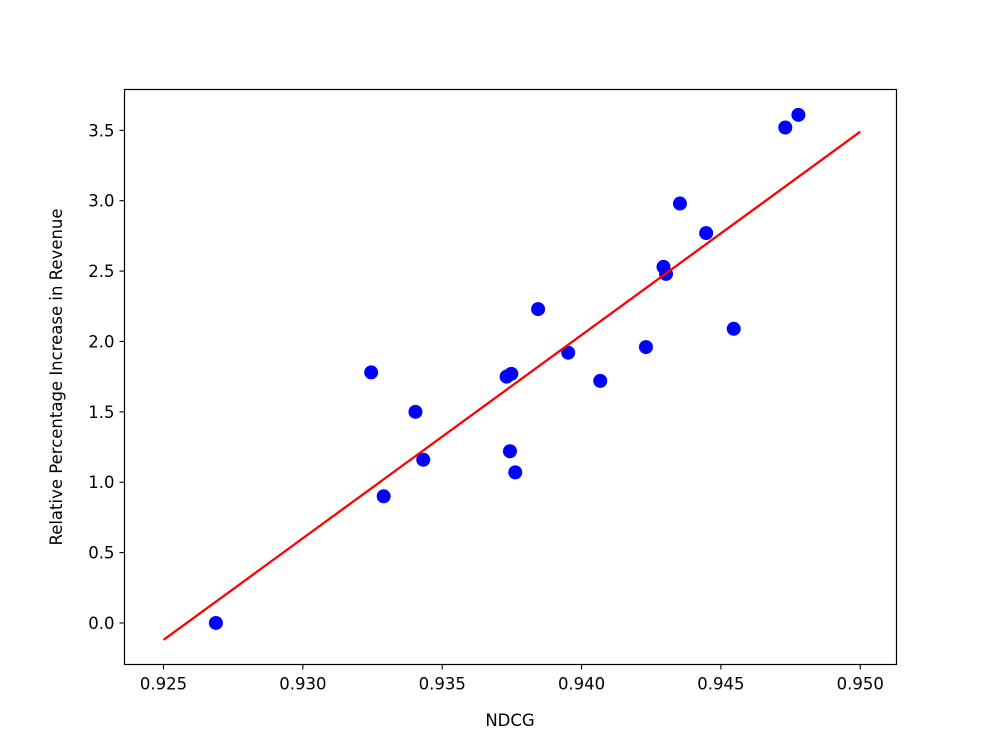 The image size is (996, 747). Describe the element at coordinates (512, 679) in the screenshot. I see `x-axis: 0.925 0.930 0.935 0.940 0.945 0.950` at that location.